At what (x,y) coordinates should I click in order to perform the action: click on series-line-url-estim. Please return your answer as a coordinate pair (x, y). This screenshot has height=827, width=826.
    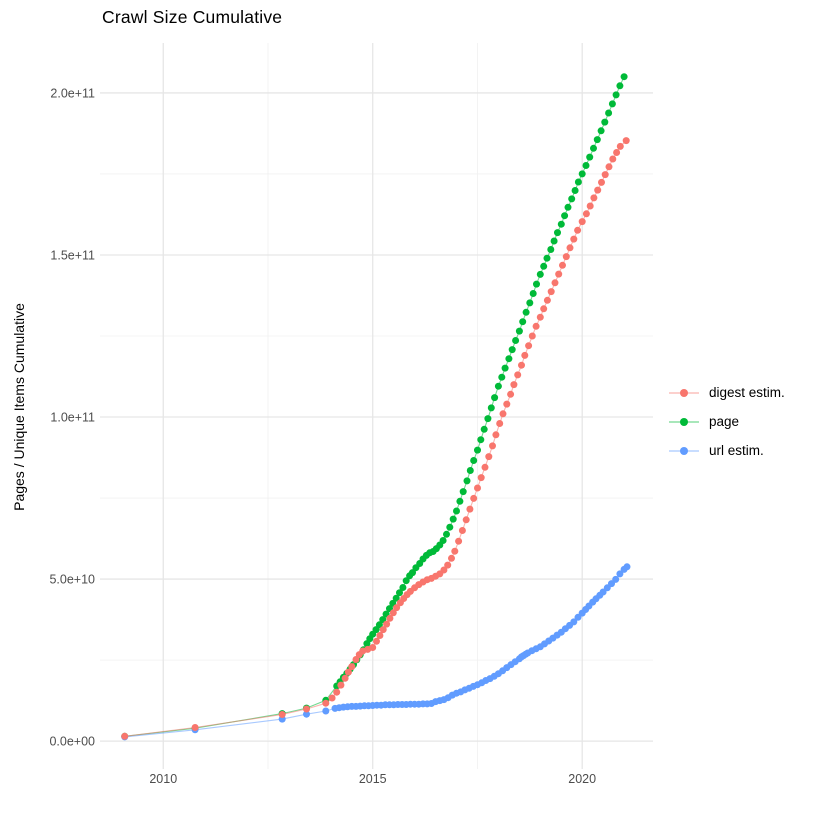
    Looking at the image, I should click on (376, 652).